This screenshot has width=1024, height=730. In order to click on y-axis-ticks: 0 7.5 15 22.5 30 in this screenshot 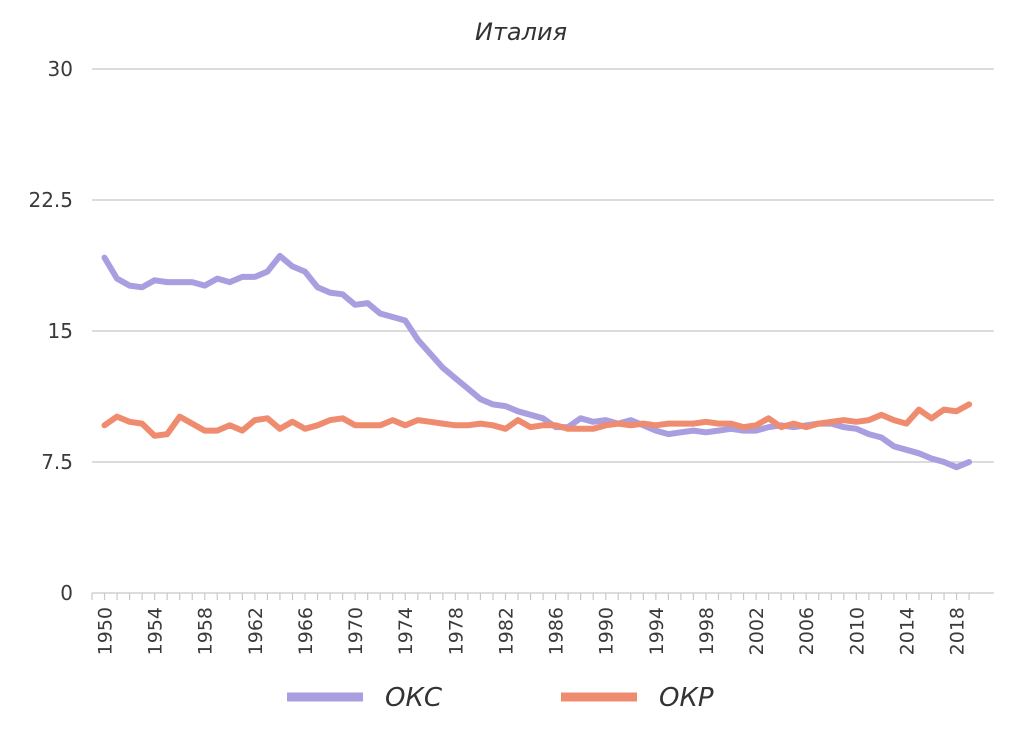, I will do `click(50, 331)`.